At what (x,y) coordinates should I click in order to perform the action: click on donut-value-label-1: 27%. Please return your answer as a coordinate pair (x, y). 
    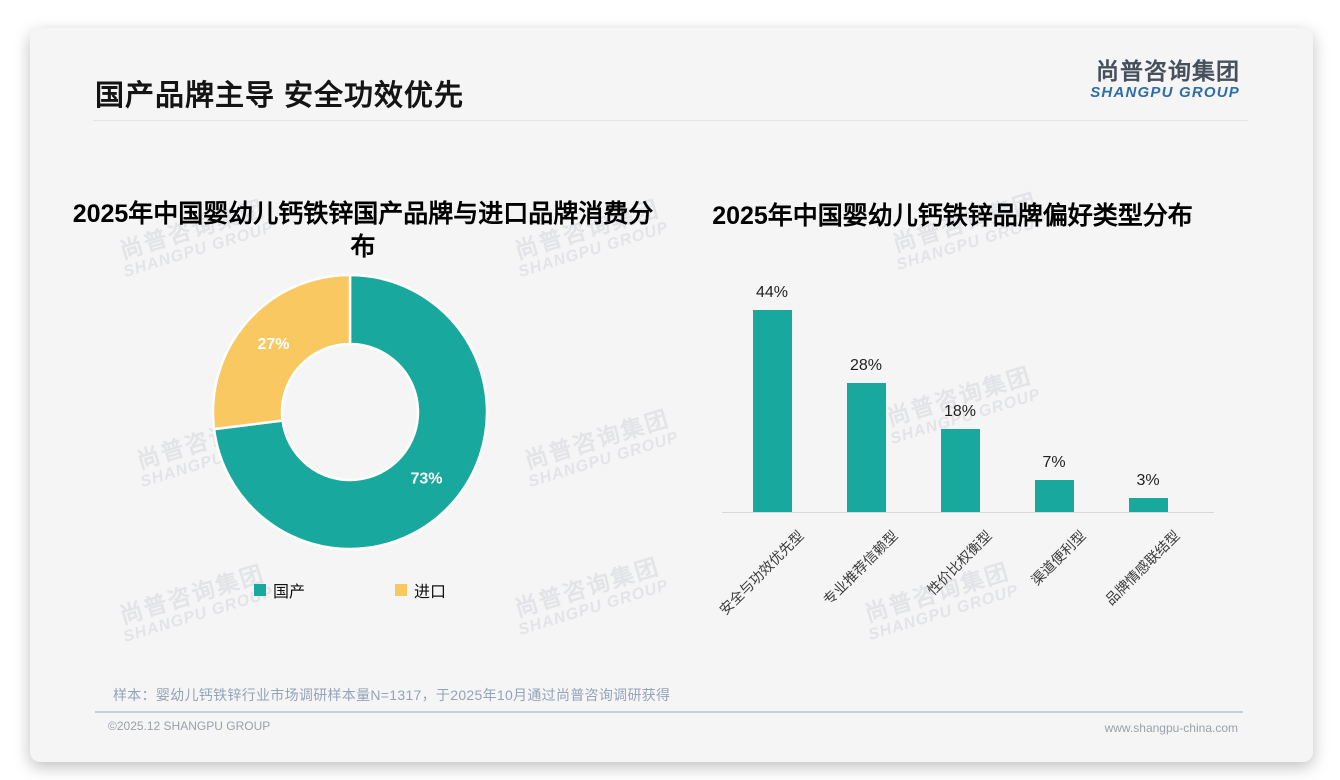
    Looking at the image, I should click on (273, 344).